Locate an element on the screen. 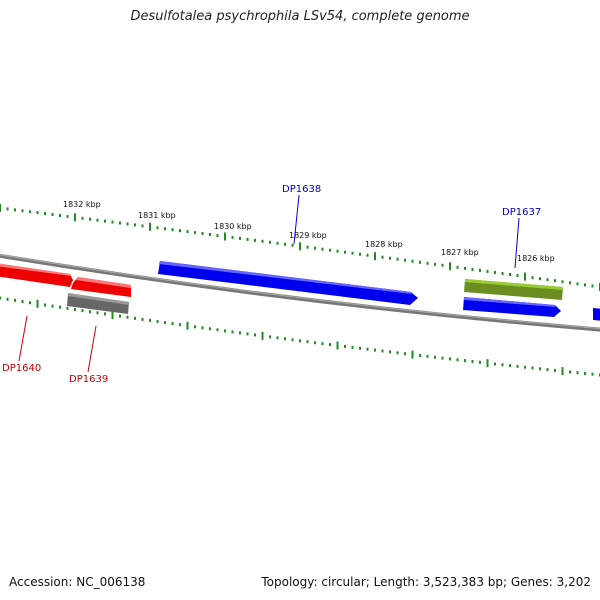 This screenshot has height=600, width=600. gene-DP1638 is located at coordinates (288, 283).